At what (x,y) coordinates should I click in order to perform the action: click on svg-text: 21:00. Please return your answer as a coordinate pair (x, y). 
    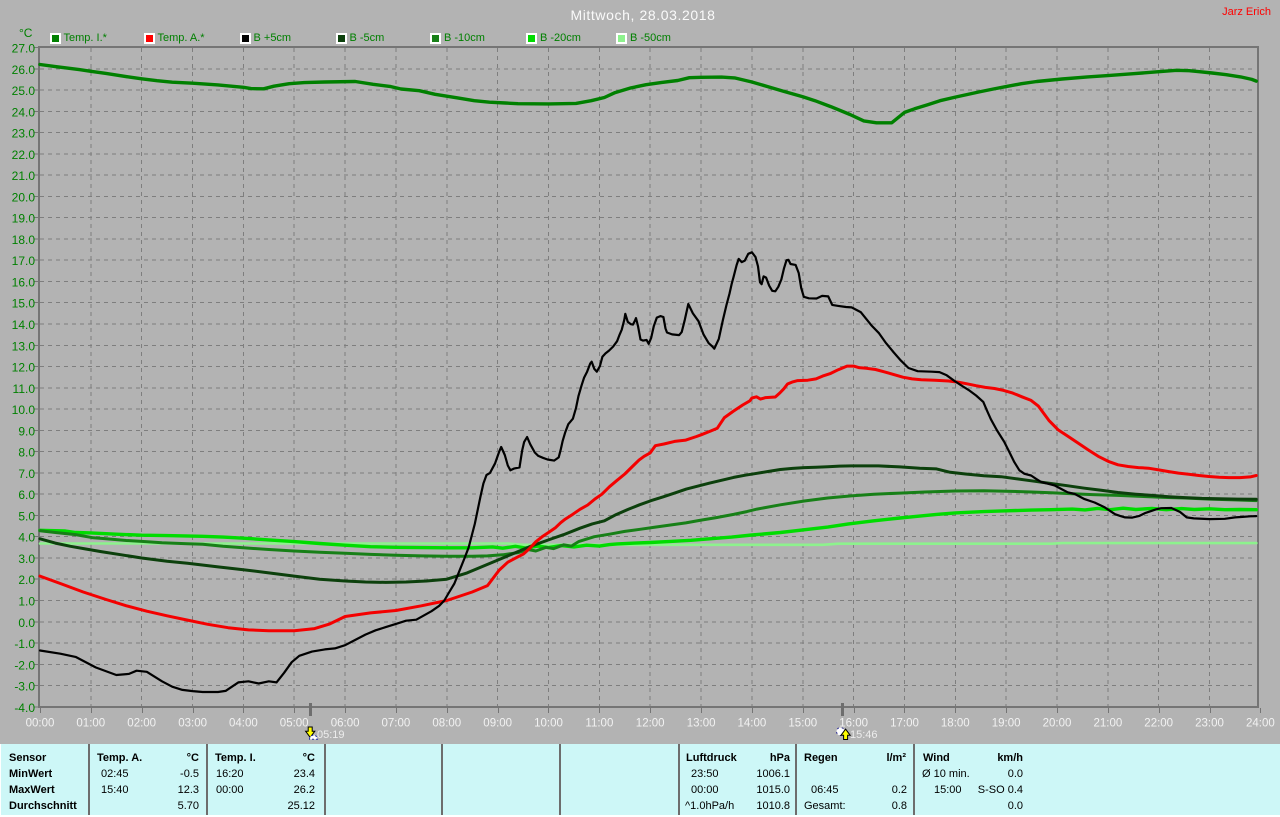
    Looking at the image, I should click on (1108, 724).